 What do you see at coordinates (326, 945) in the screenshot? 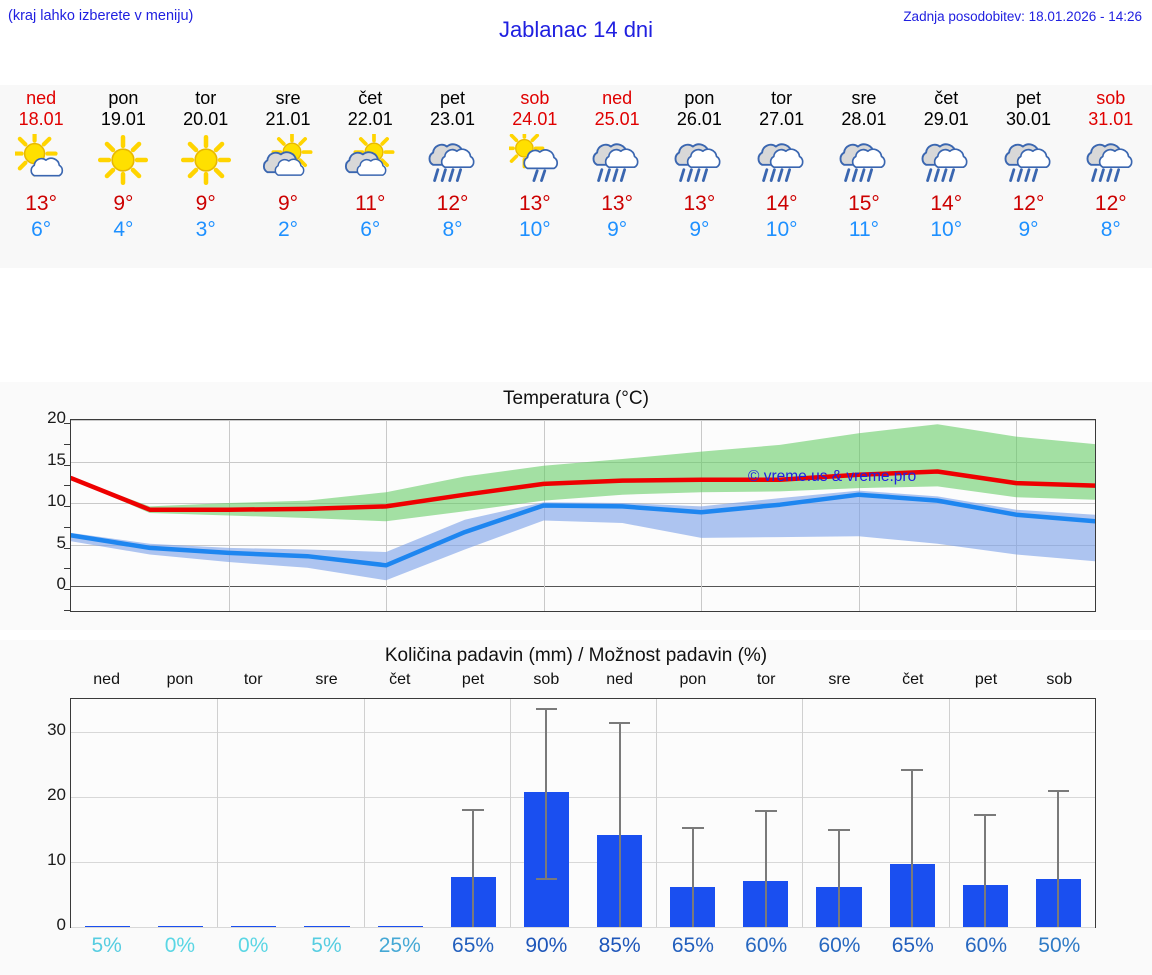
I see `precipitation-probability-3: 5%` at bounding box center [326, 945].